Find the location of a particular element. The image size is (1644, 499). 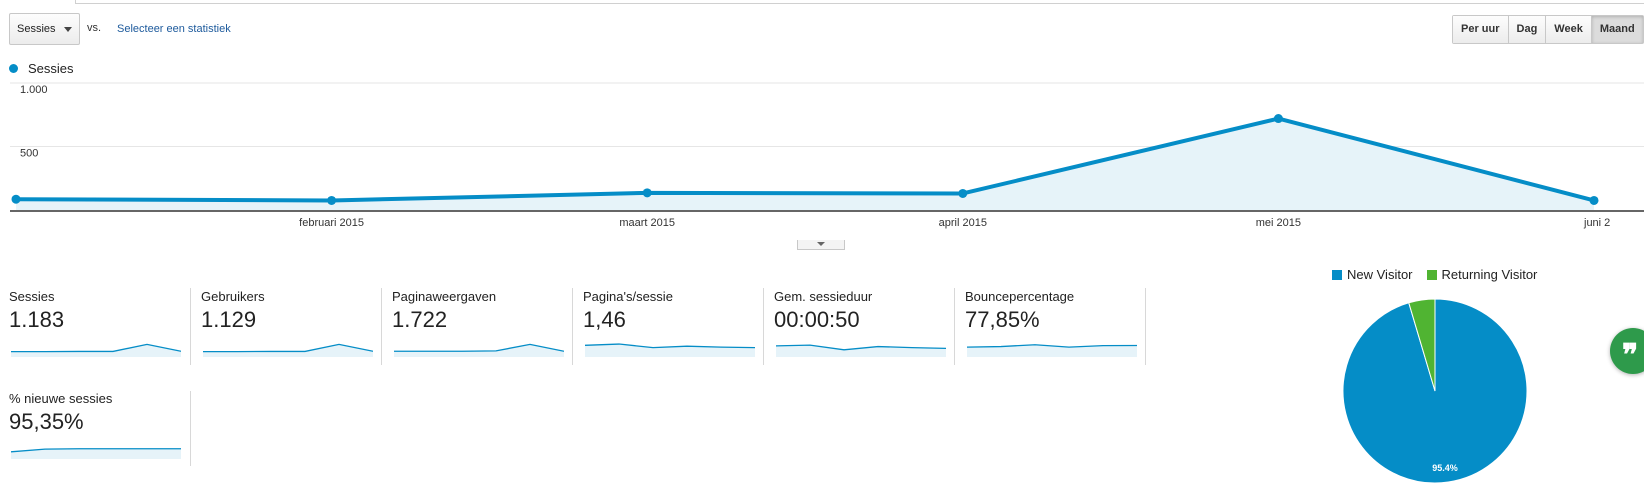

x-tick-label: mei 2015 is located at coordinates (1278, 223).